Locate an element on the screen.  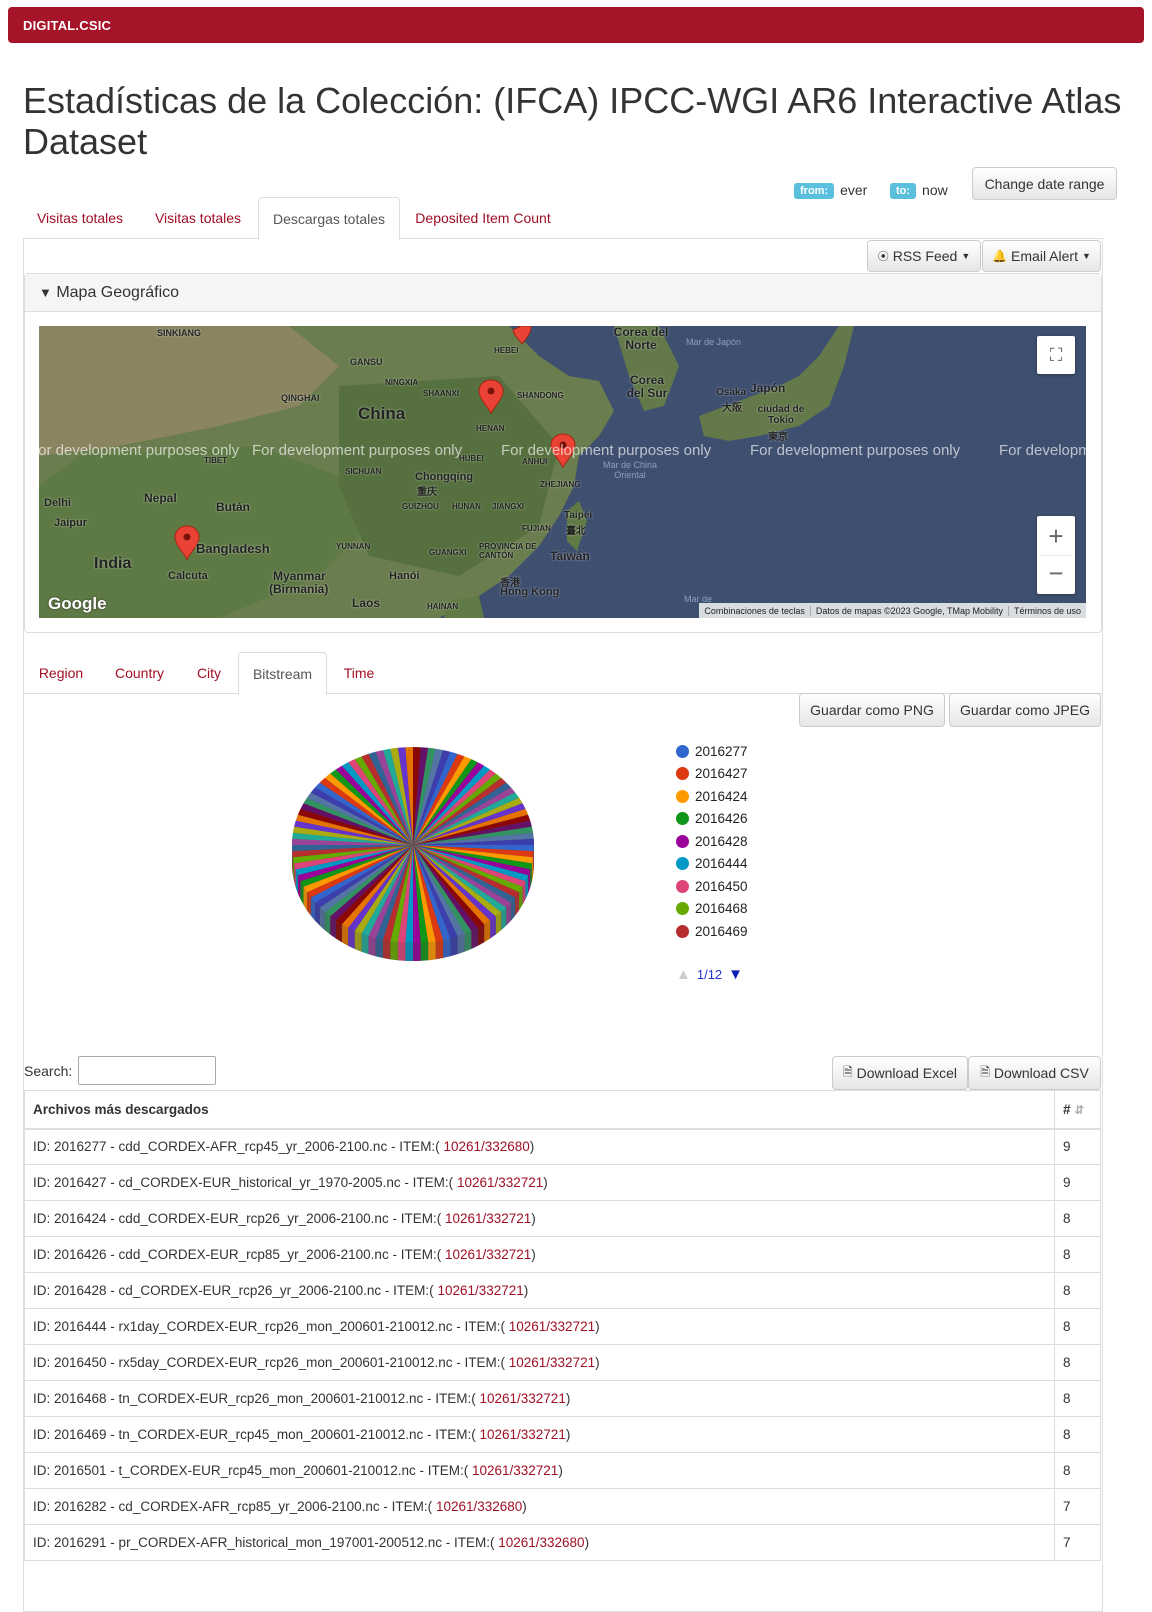
legend-item: 2016426 is located at coordinates (712, 819).